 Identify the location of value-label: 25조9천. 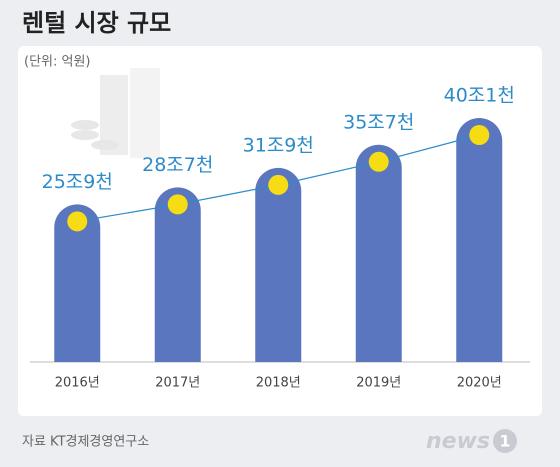
(77, 182).